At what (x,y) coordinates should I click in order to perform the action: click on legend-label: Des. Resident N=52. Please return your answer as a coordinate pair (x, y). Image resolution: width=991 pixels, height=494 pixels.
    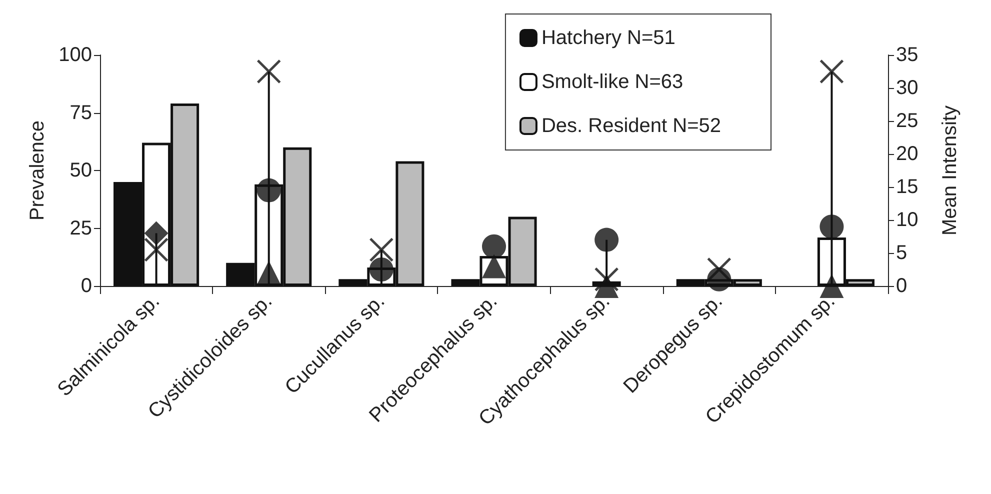
    Looking at the image, I should click on (631, 126).